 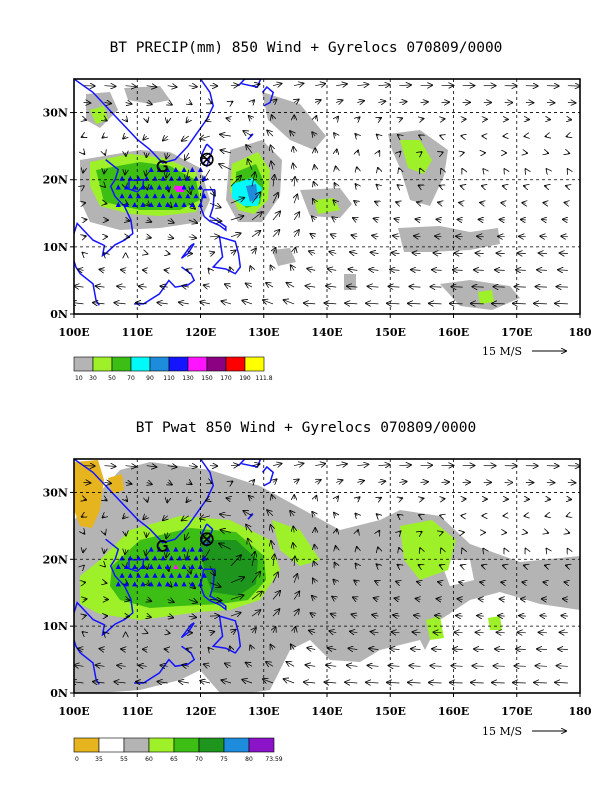 What do you see at coordinates (149, 759) in the screenshot?
I see `colorbar-label: 60` at bounding box center [149, 759].